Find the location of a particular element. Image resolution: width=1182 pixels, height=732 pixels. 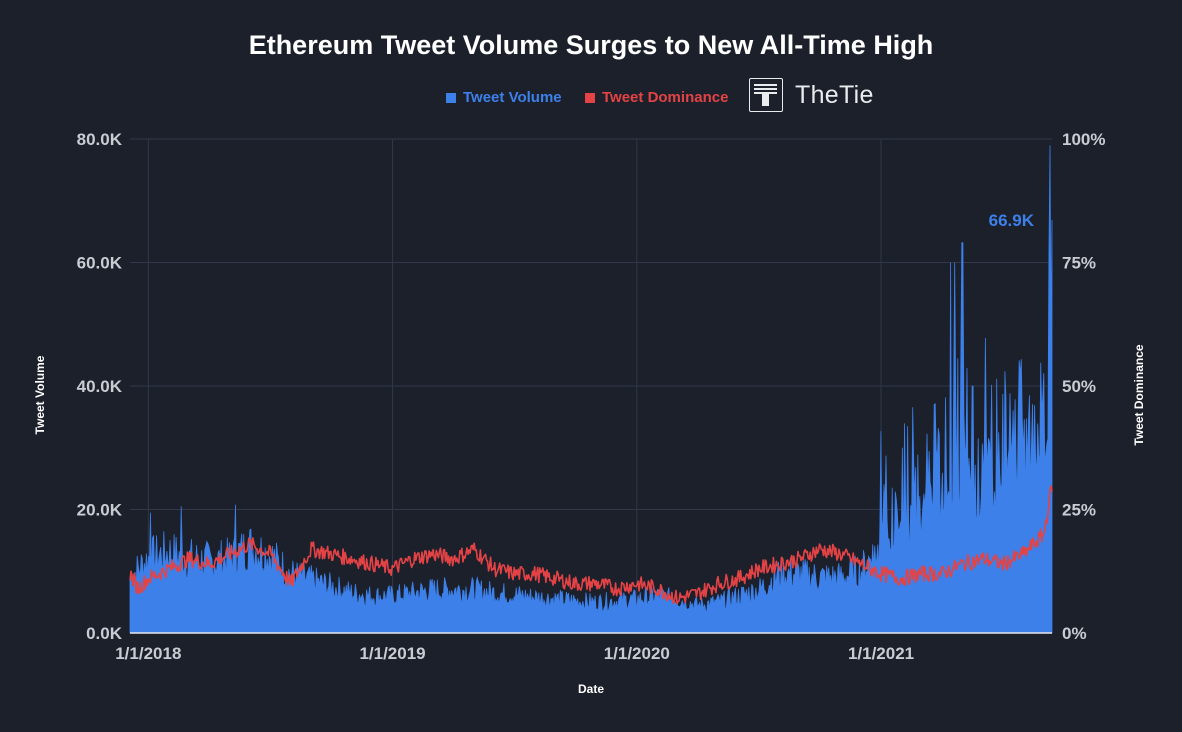

x-tick-label: 1/1/2021 is located at coordinates (881, 653).